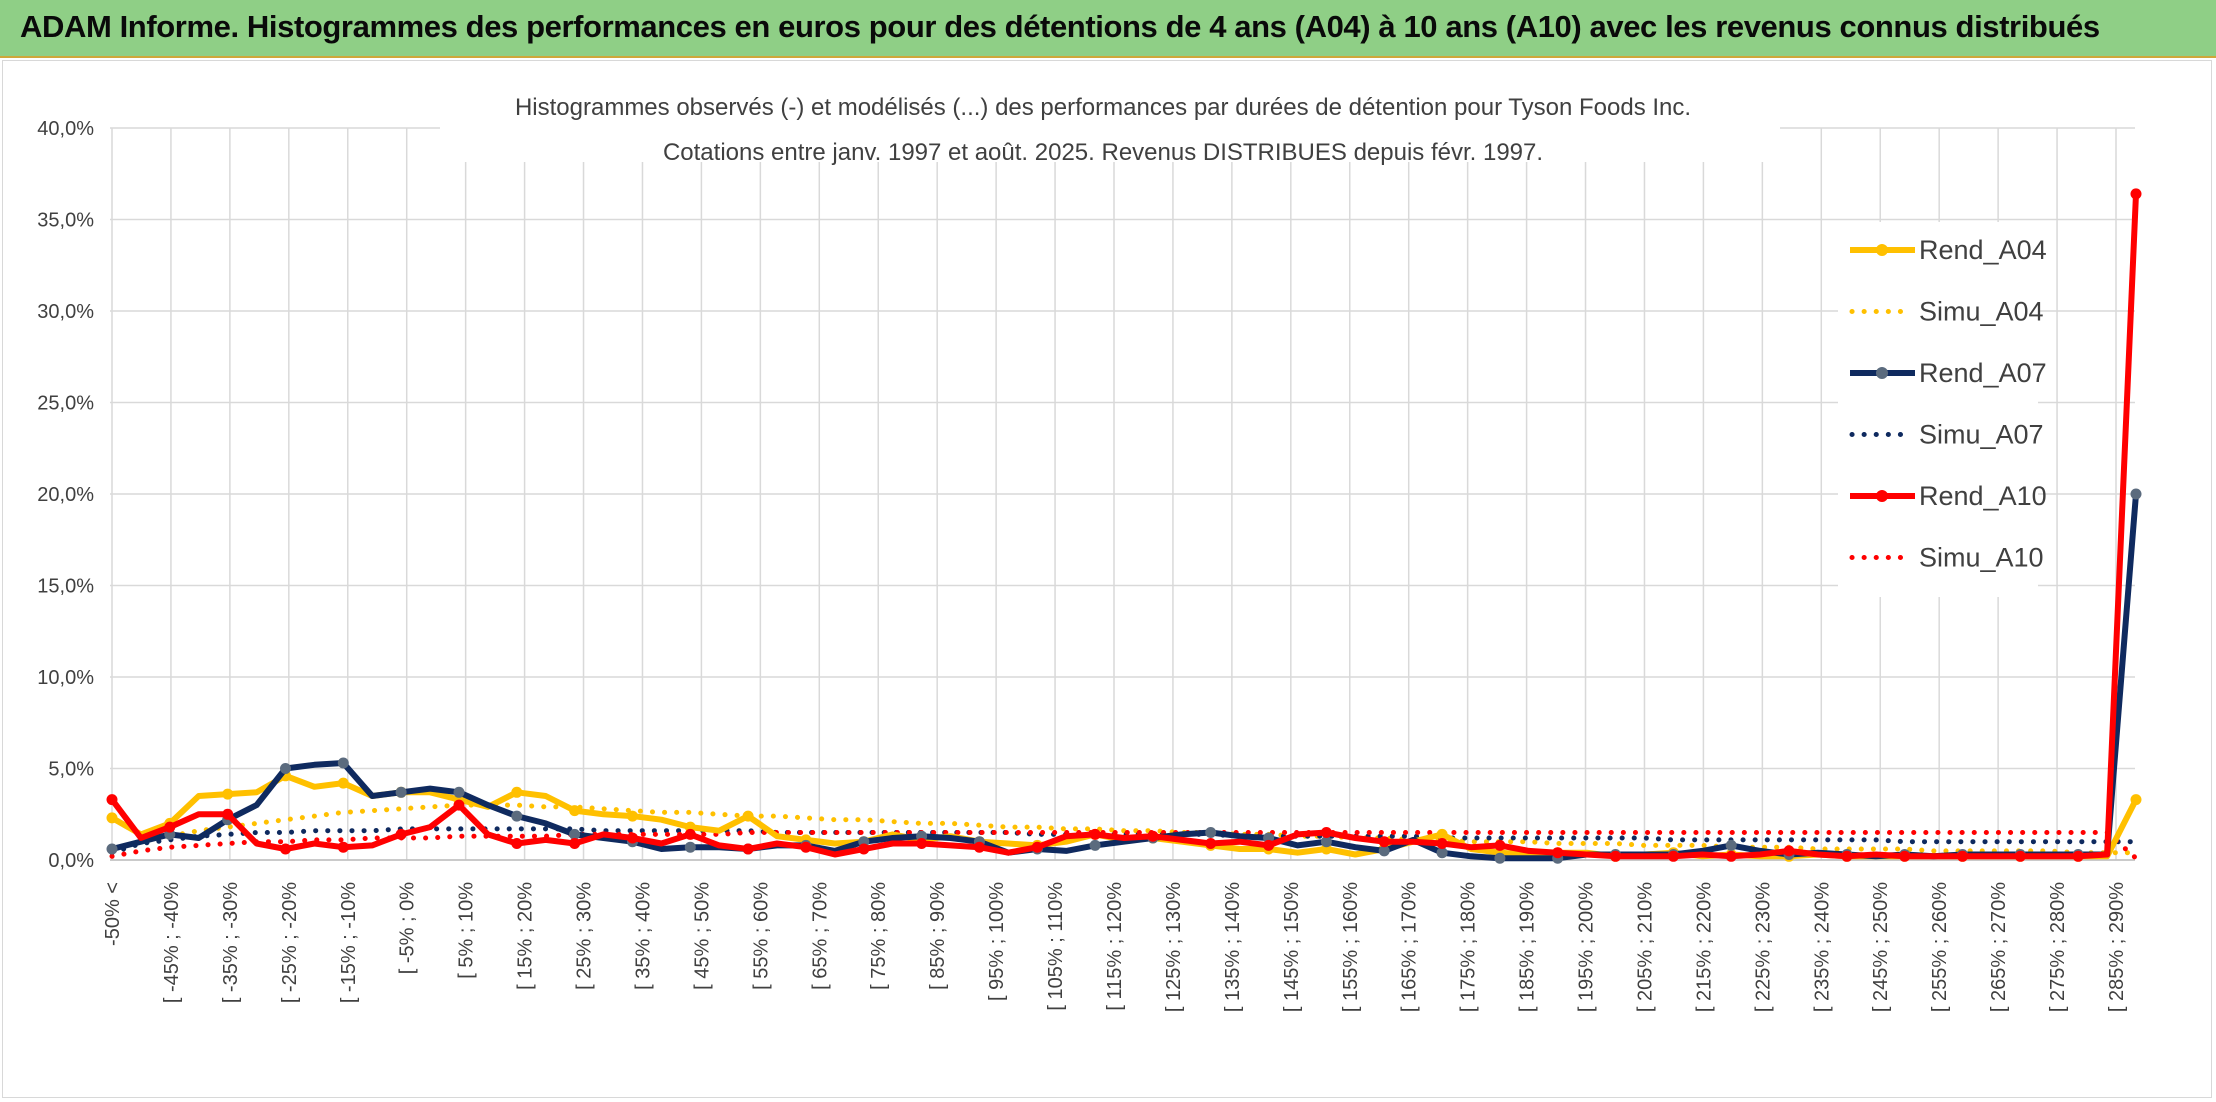 This screenshot has width=2216, height=1102. I want to click on x-tick-label: [ -25% ; -20%, so click(290, 942).